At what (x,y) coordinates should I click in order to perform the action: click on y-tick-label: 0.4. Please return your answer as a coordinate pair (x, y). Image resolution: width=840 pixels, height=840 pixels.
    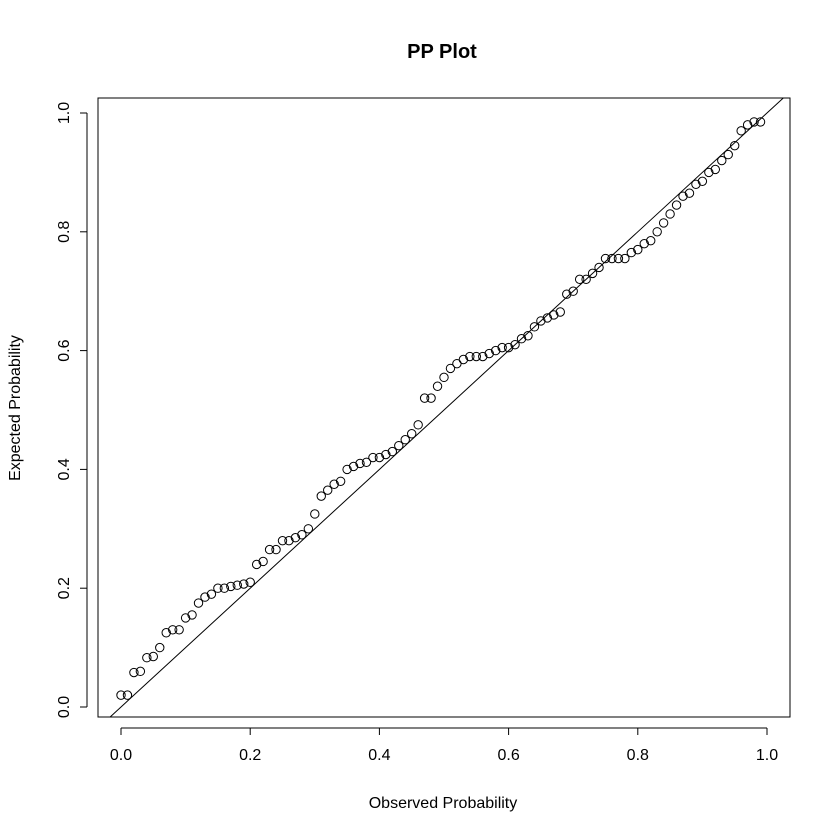
    Looking at the image, I should click on (64, 469).